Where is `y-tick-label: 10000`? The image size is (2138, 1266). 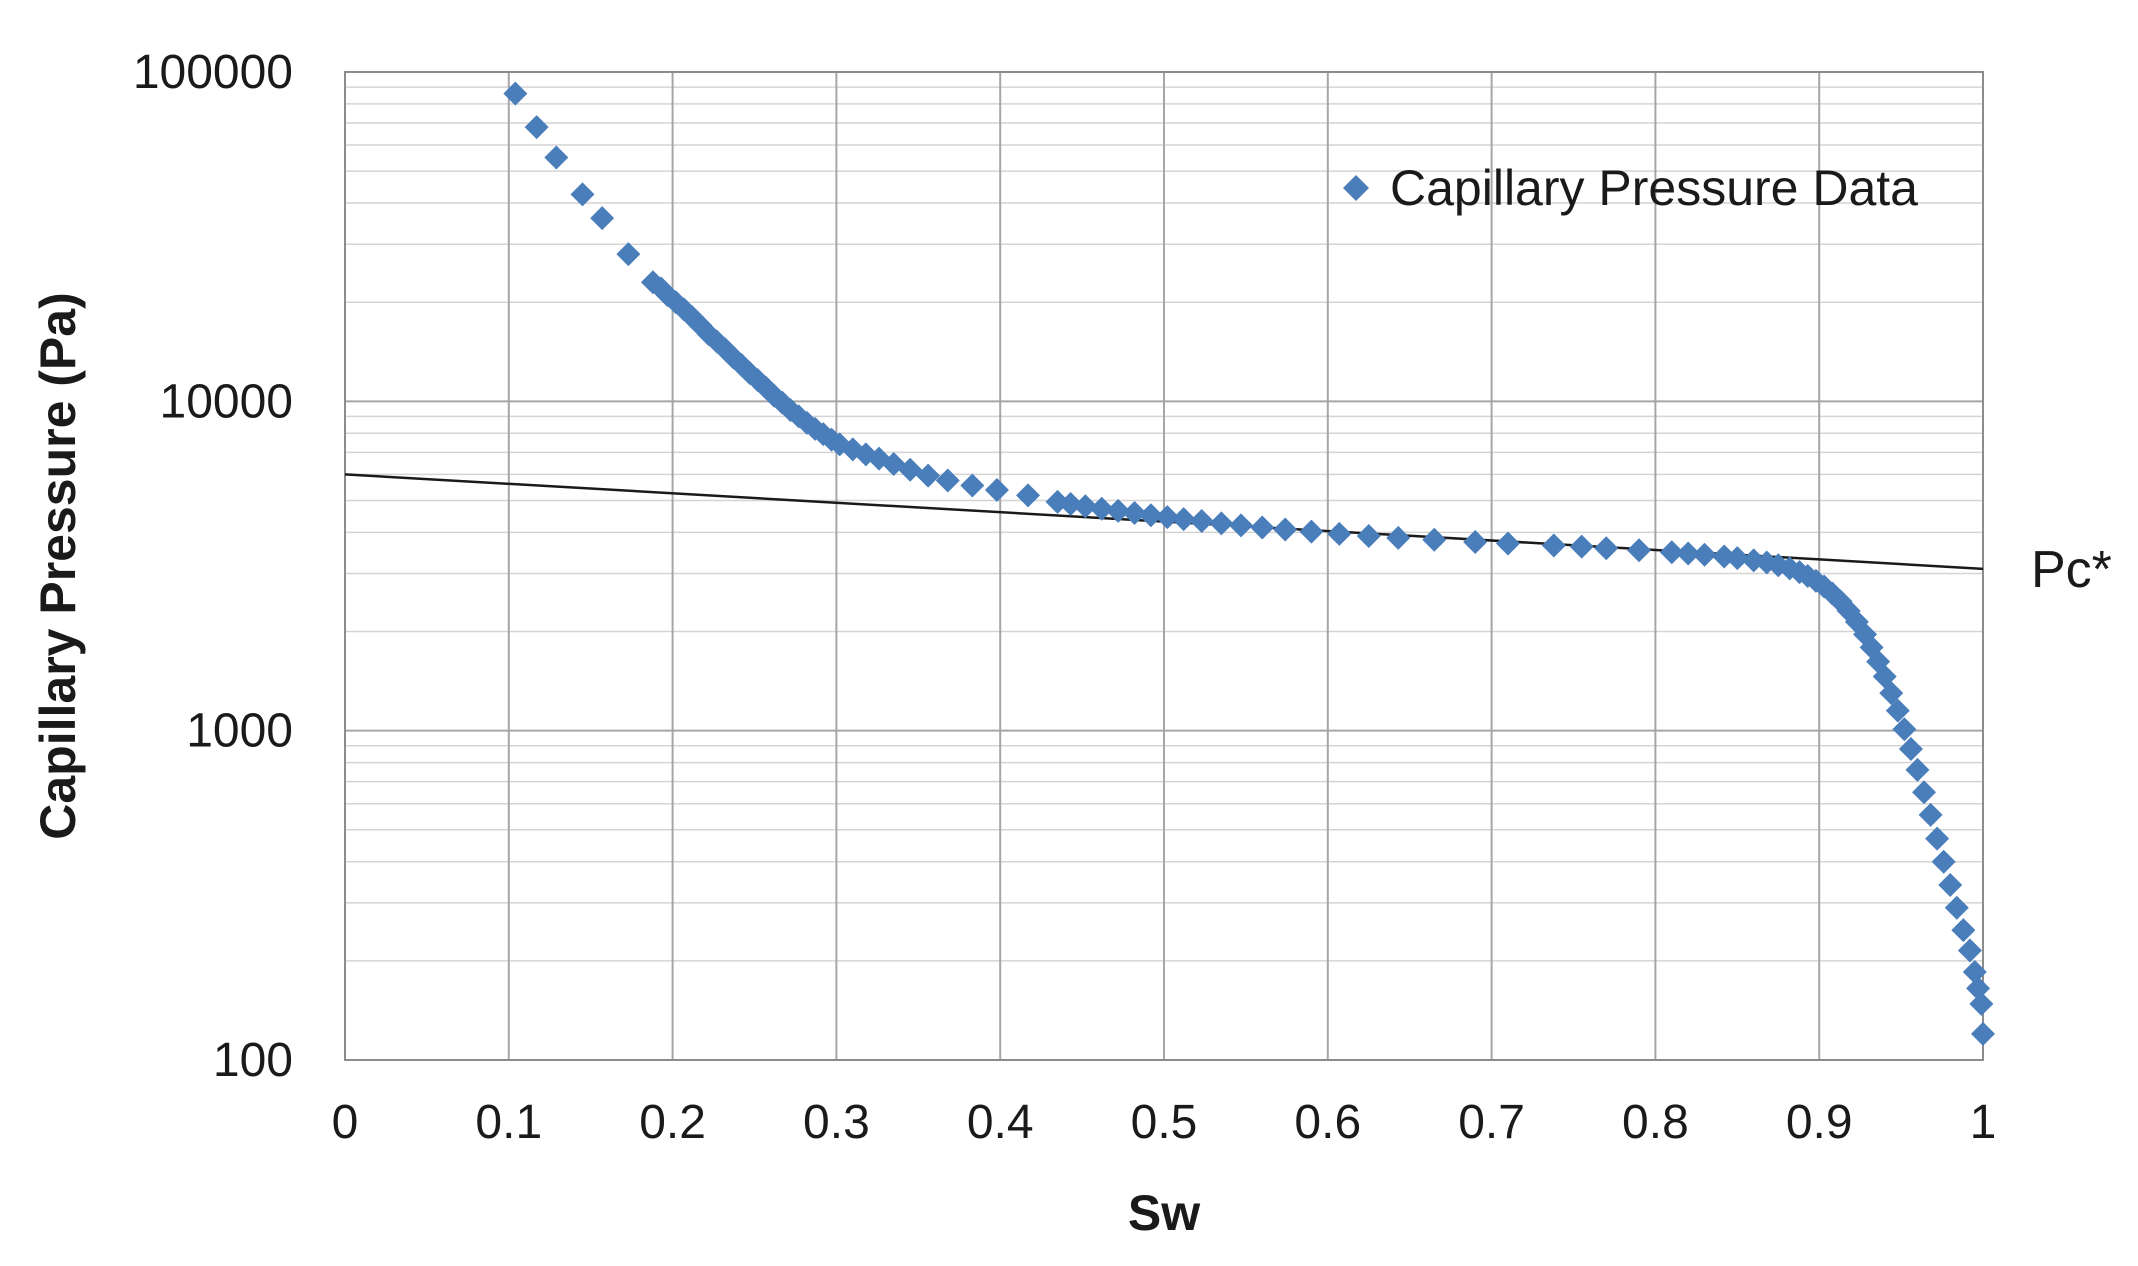 y-tick-label: 10000 is located at coordinates (226, 401).